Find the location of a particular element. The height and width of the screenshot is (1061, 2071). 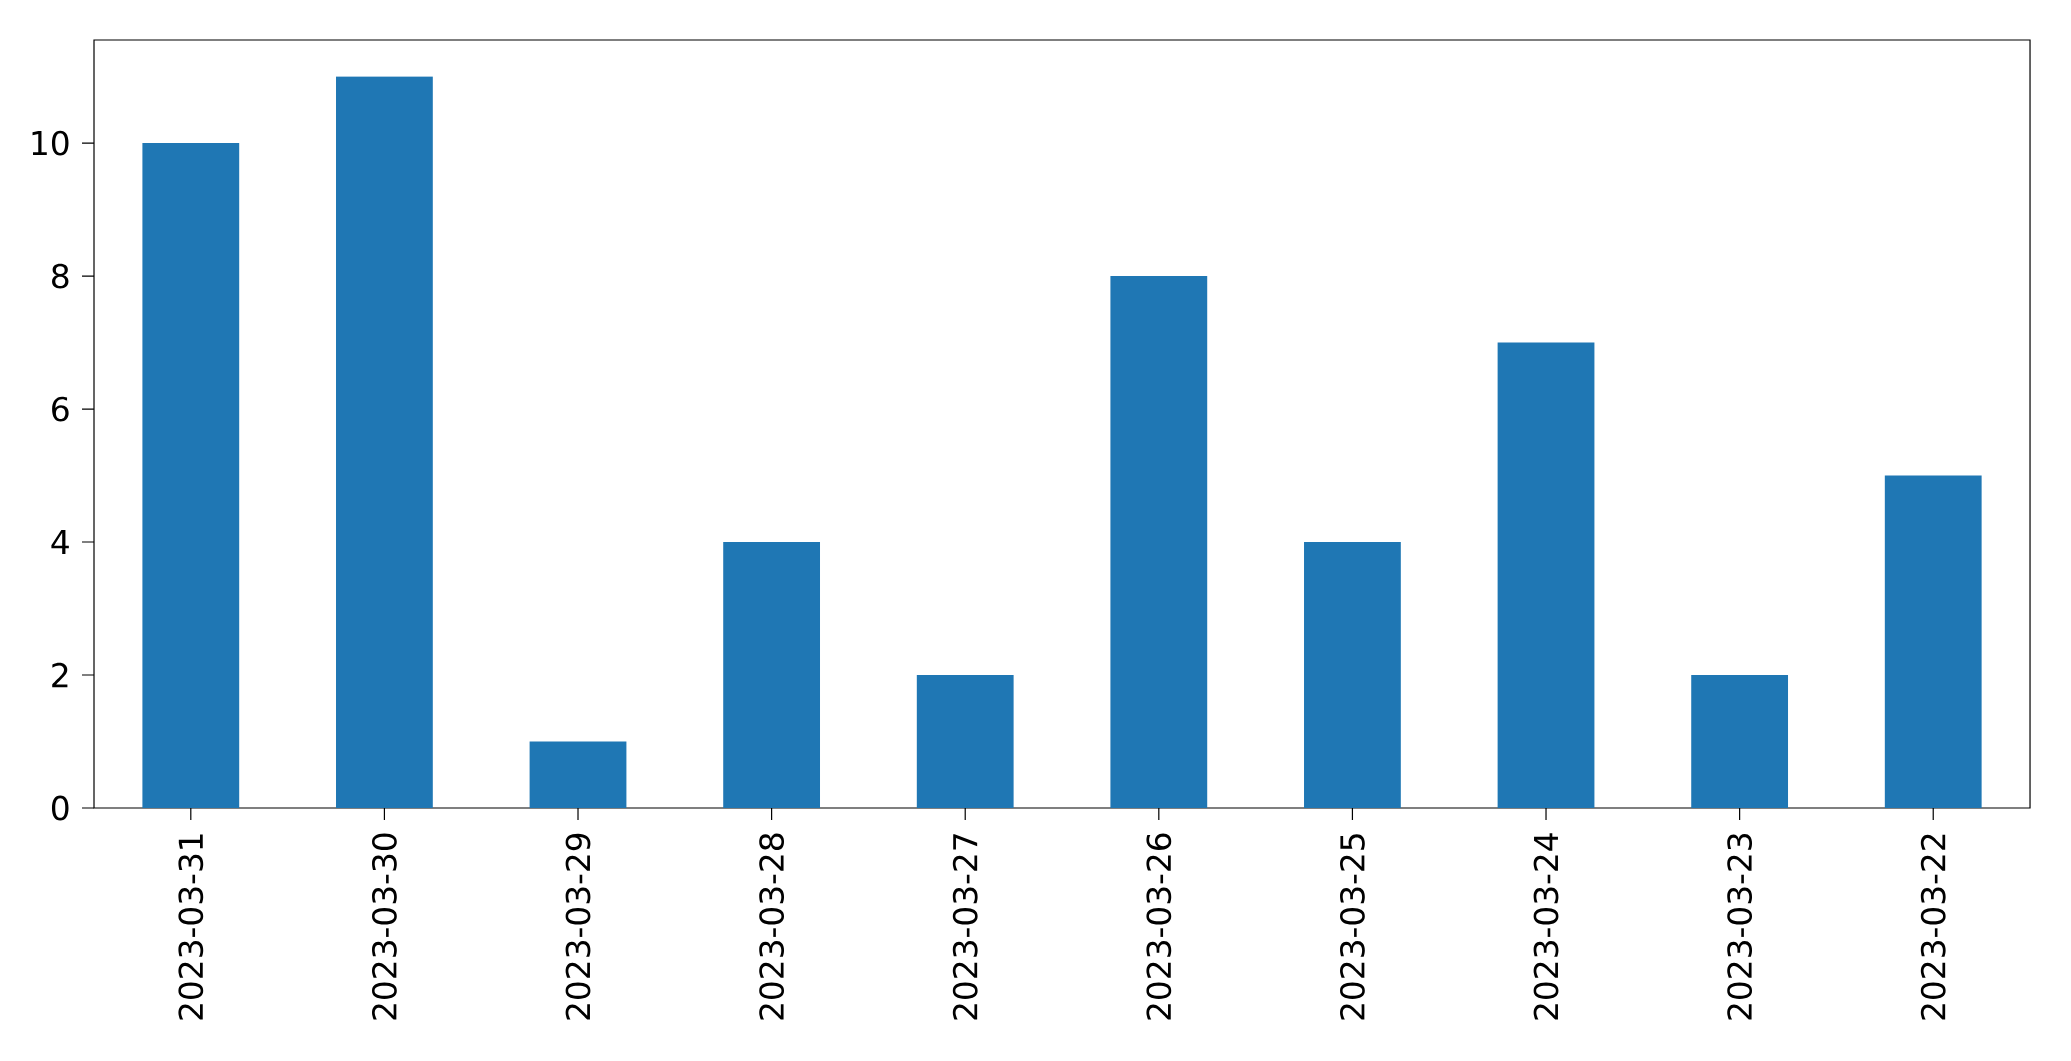

x-tick-label: 2023-03-29 is located at coordinates (578, 926).